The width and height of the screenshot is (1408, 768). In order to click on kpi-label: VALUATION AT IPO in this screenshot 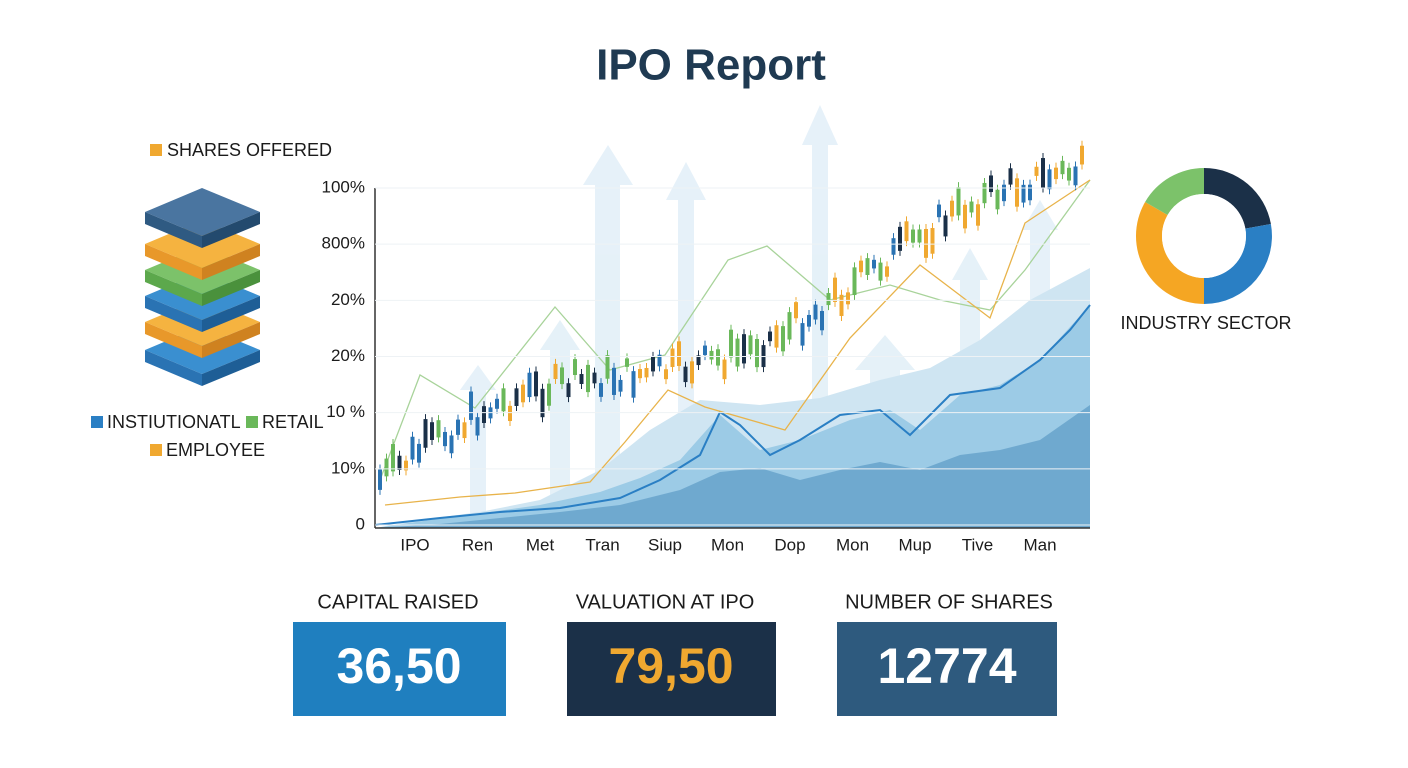, I will do `click(665, 602)`.